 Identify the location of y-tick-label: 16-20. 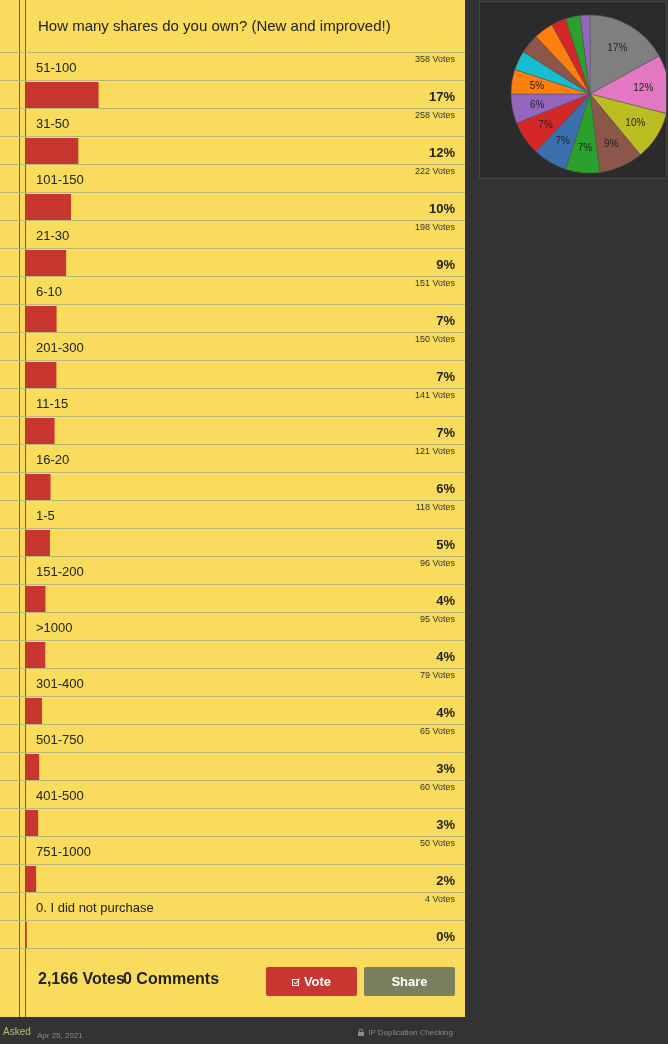
(53, 459).